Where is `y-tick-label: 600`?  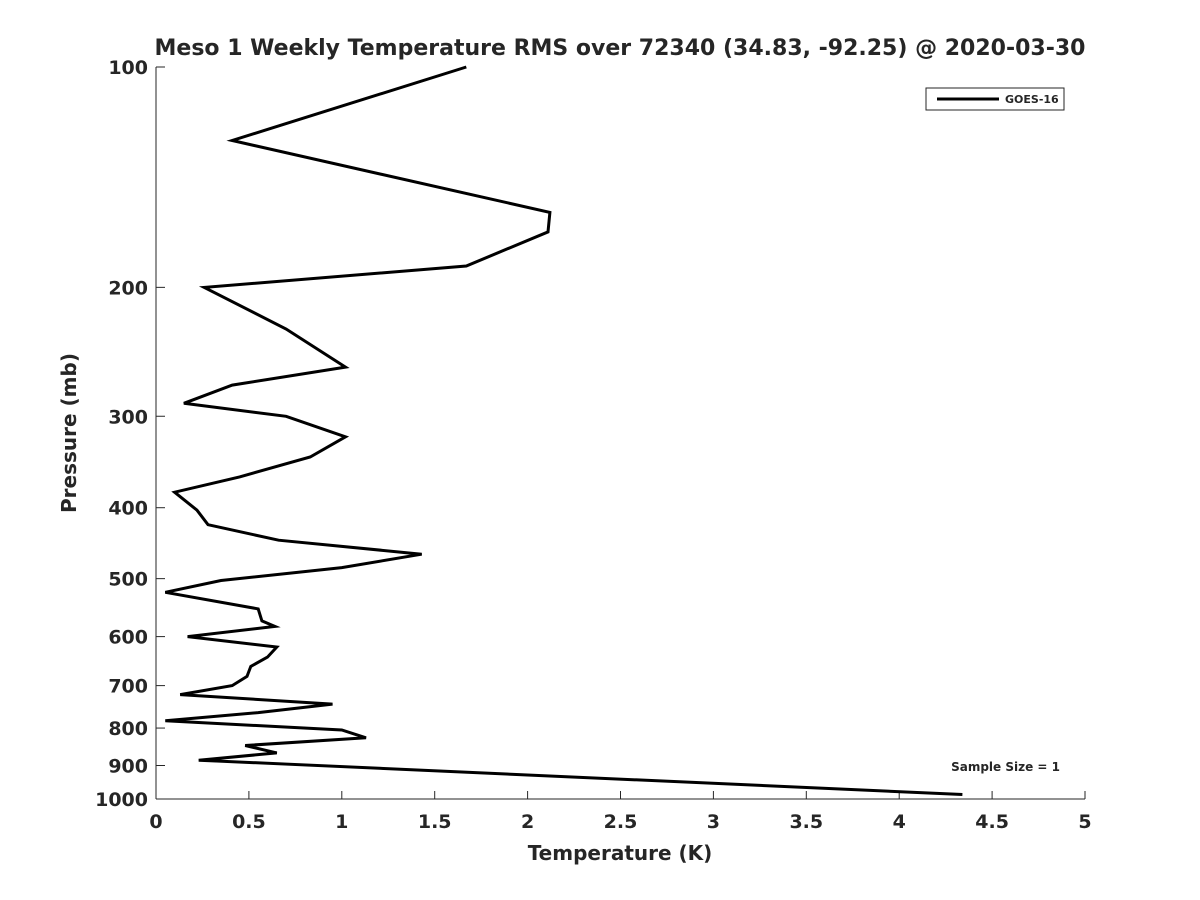
y-tick-label: 600 is located at coordinates (128, 638).